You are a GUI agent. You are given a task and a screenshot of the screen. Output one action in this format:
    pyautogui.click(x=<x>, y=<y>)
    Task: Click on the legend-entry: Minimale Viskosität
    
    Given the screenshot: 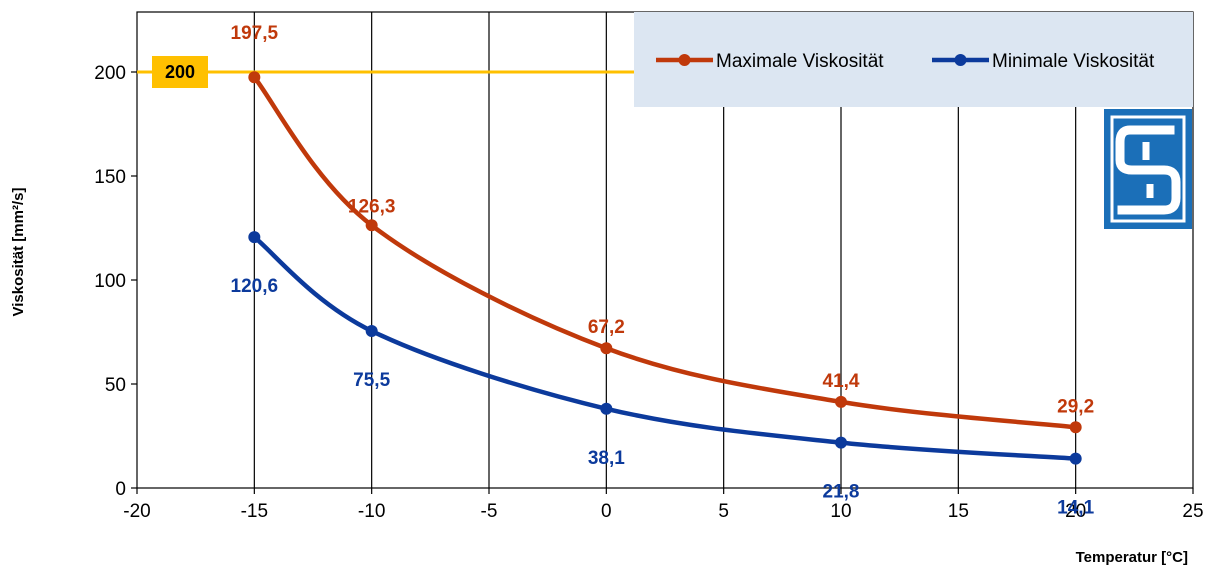 What is the action you would take?
    pyautogui.click(x=1073, y=61)
    